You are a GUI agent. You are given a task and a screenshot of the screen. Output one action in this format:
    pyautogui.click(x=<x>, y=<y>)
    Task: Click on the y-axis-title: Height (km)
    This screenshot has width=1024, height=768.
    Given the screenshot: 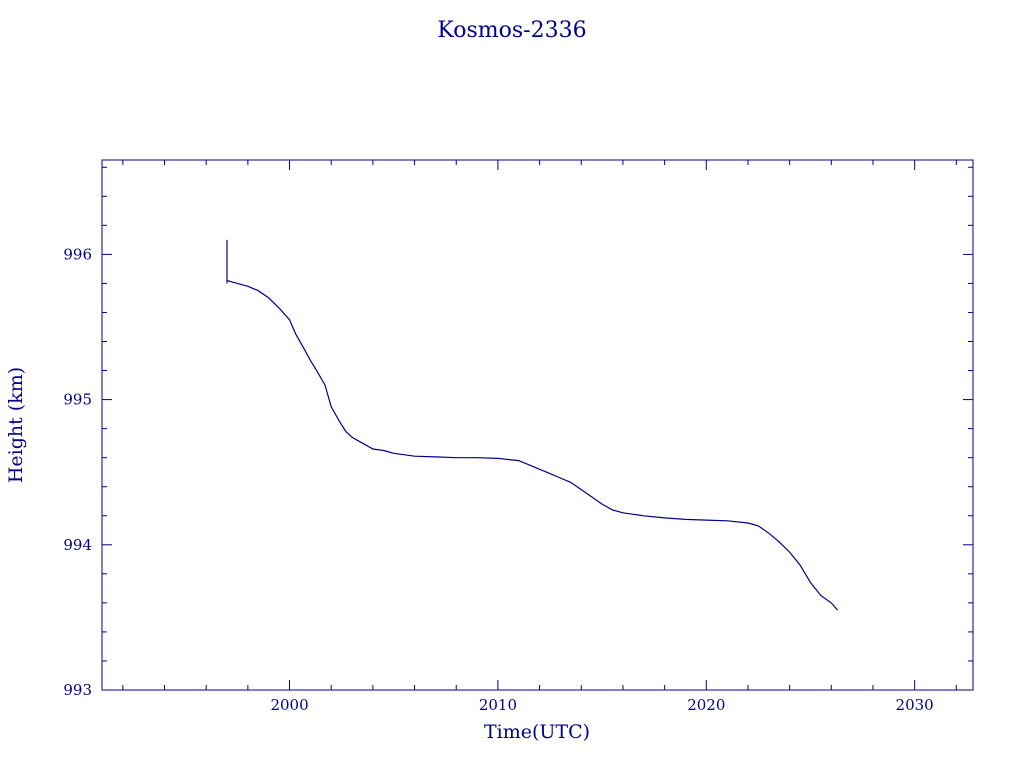 What is the action you would take?
    pyautogui.click(x=16, y=425)
    